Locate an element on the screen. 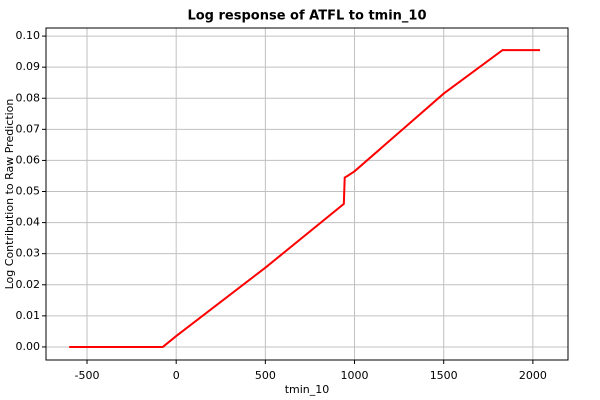 This screenshot has height=400, width=600. y-tick-label: 0.02 is located at coordinates (28, 284).